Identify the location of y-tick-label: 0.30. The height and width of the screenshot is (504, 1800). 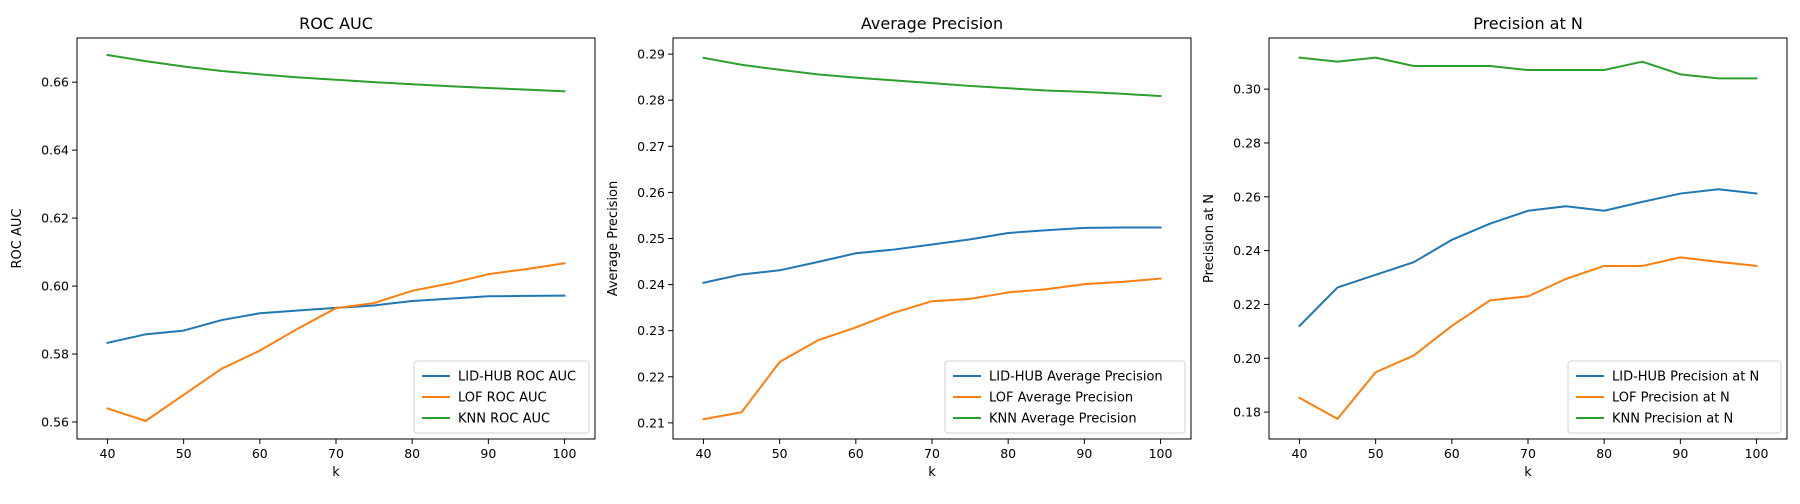
(1247, 89).